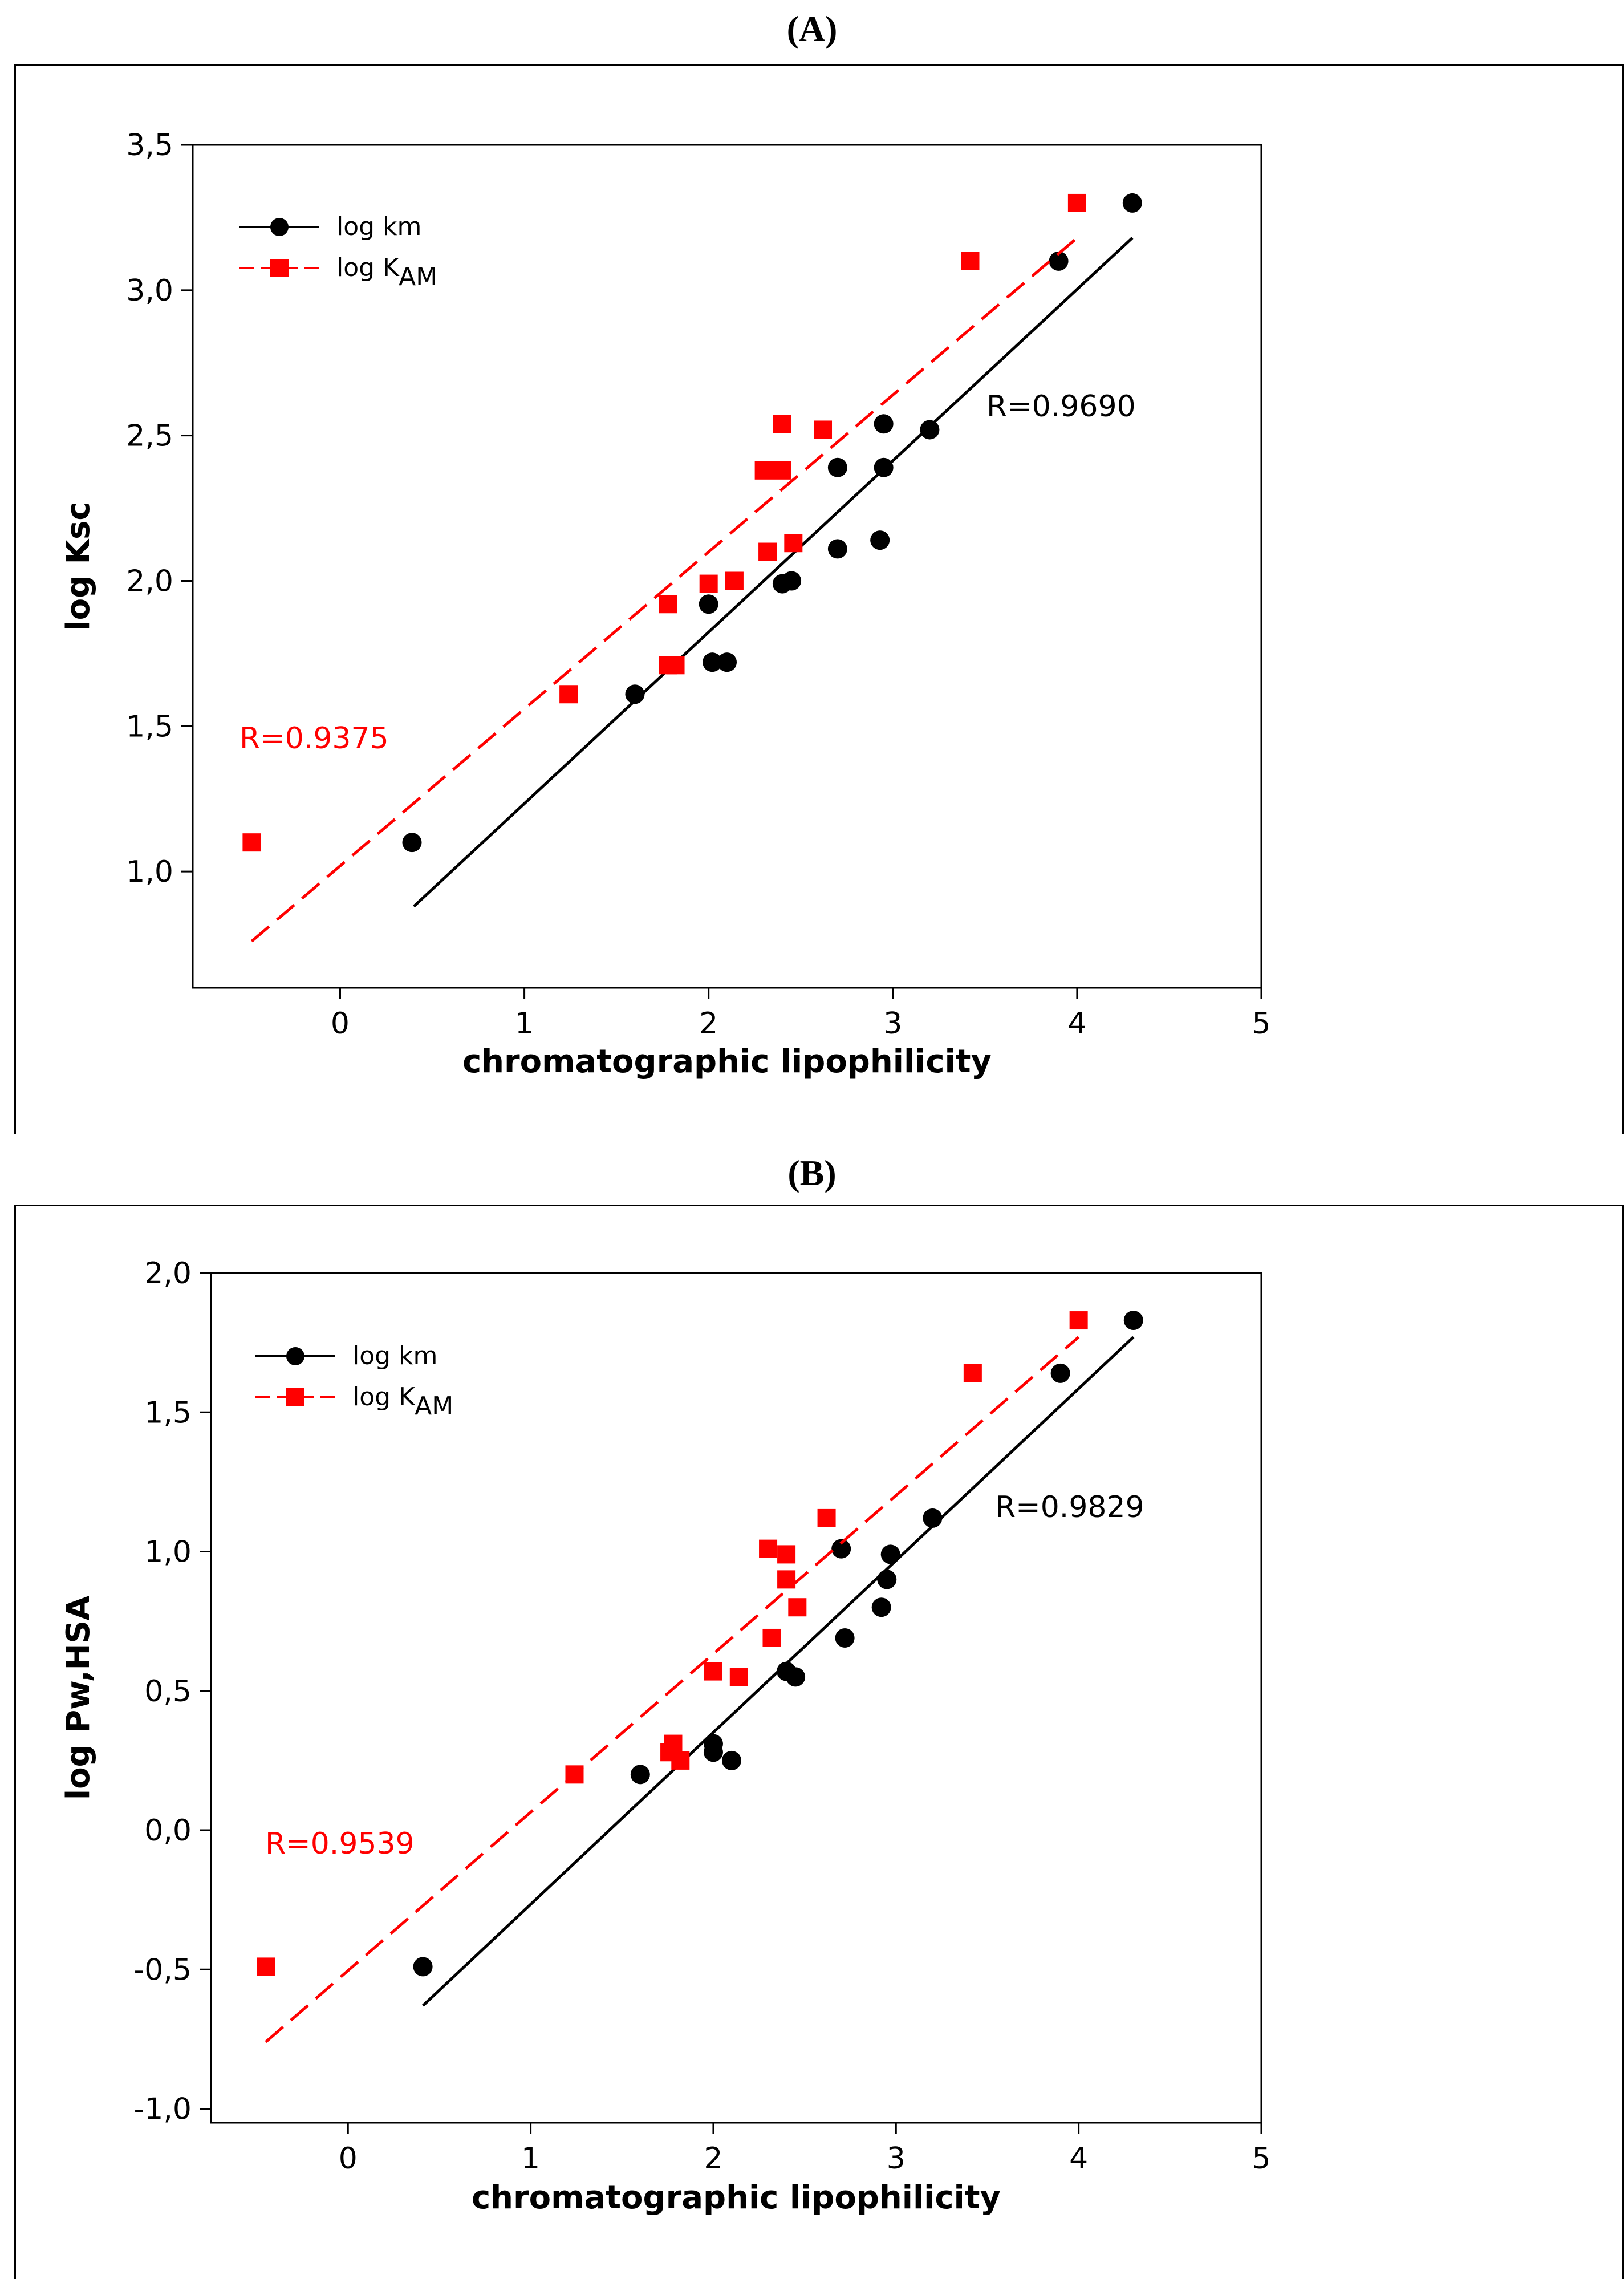 This screenshot has height=2279, width=1624. I want to click on panel-label-a: (A), so click(812, 29).